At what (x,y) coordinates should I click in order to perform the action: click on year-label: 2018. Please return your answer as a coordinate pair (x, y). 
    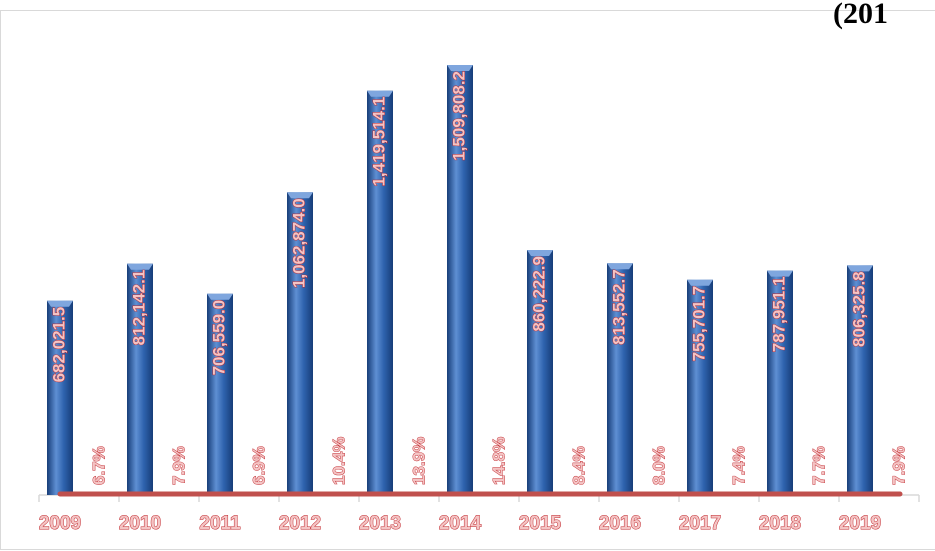
    Looking at the image, I should click on (780, 523).